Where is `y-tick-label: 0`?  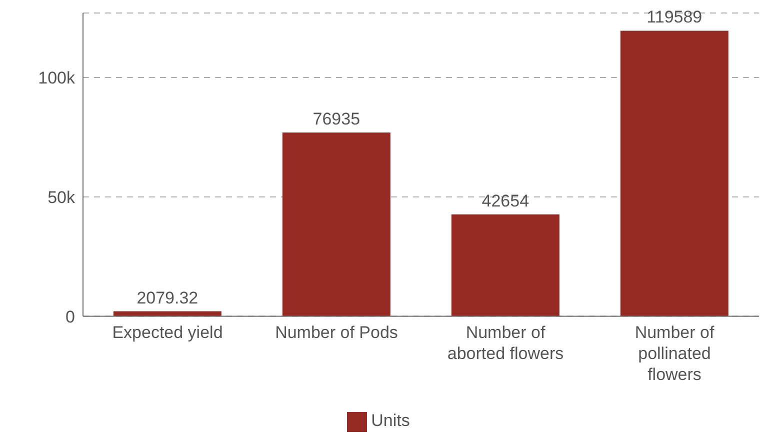 y-tick-label: 0 is located at coordinates (70, 316).